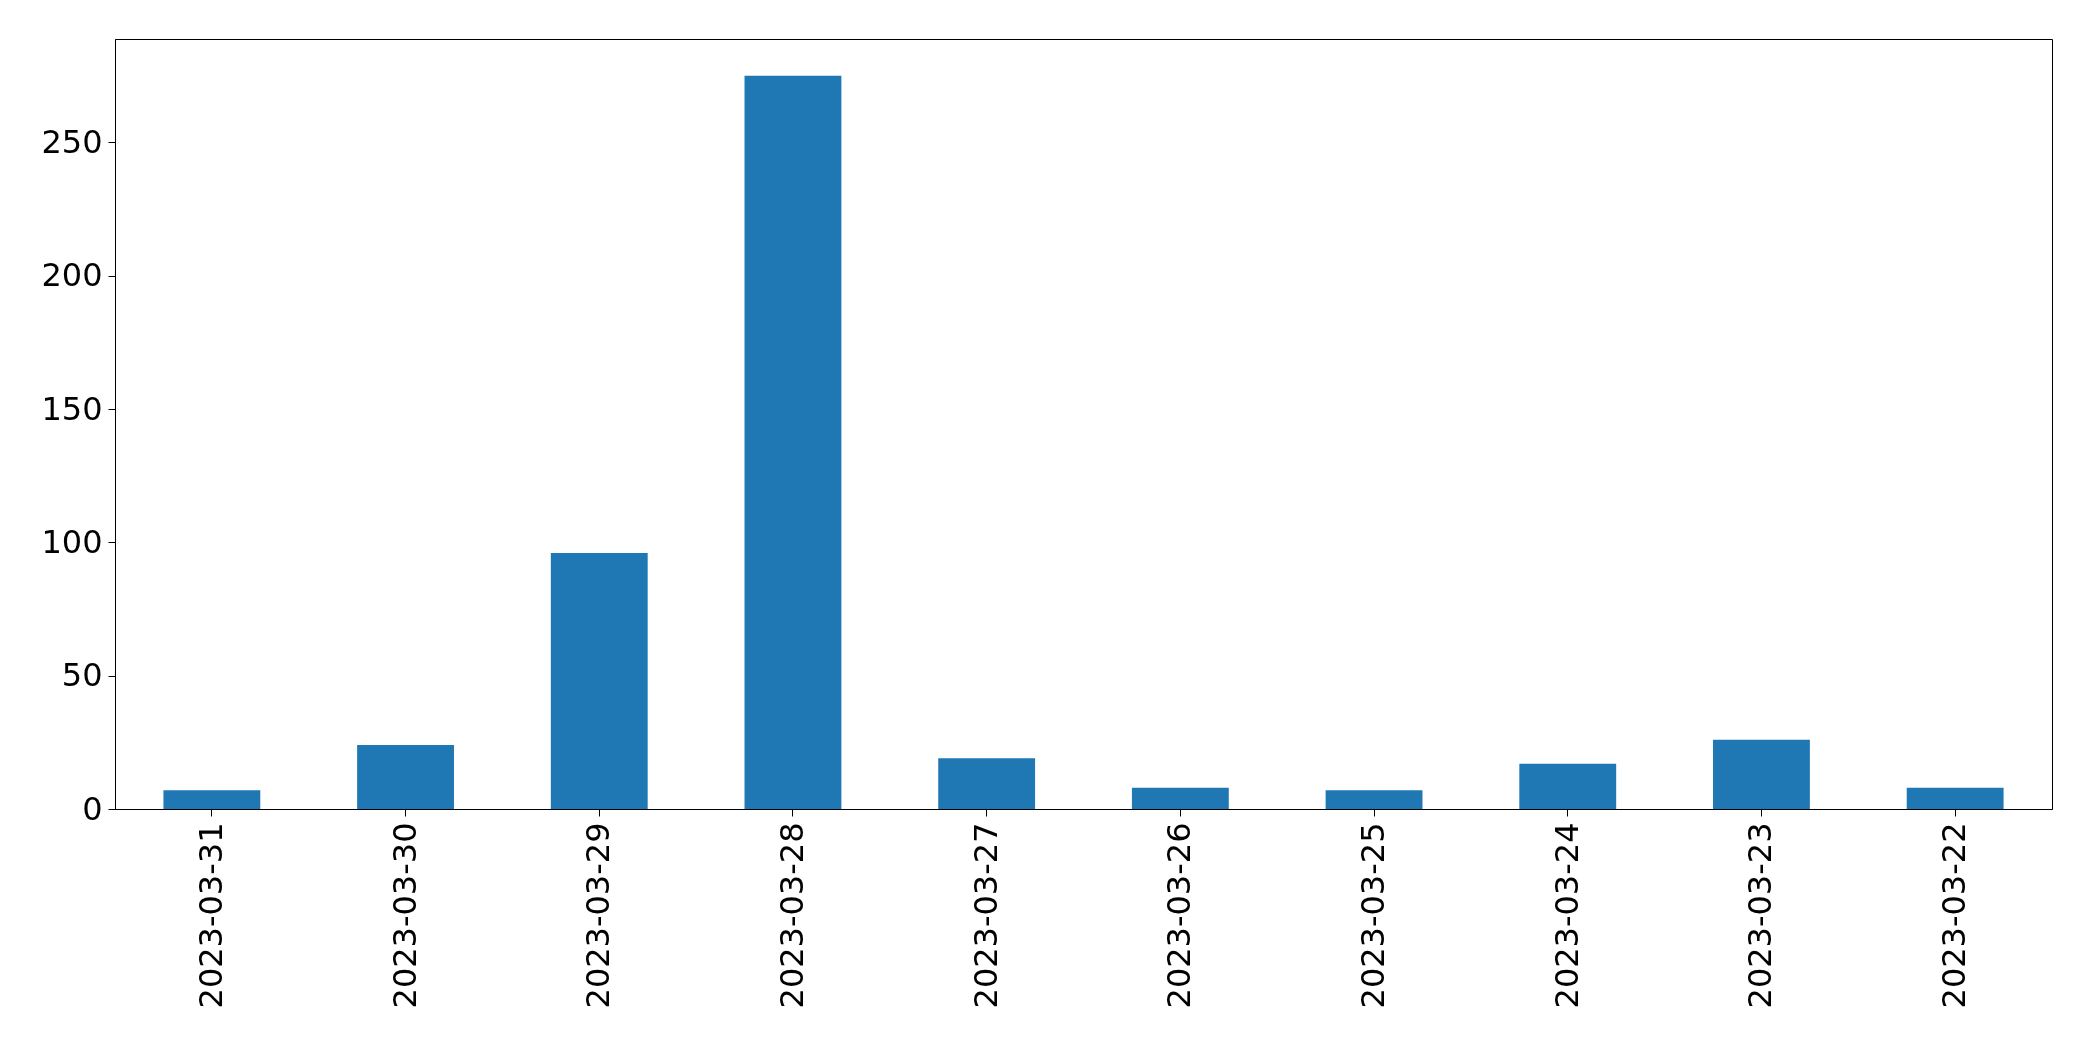  Describe the element at coordinates (1954, 915) in the screenshot. I see `x-tick-label: 2023-03-22` at that location.